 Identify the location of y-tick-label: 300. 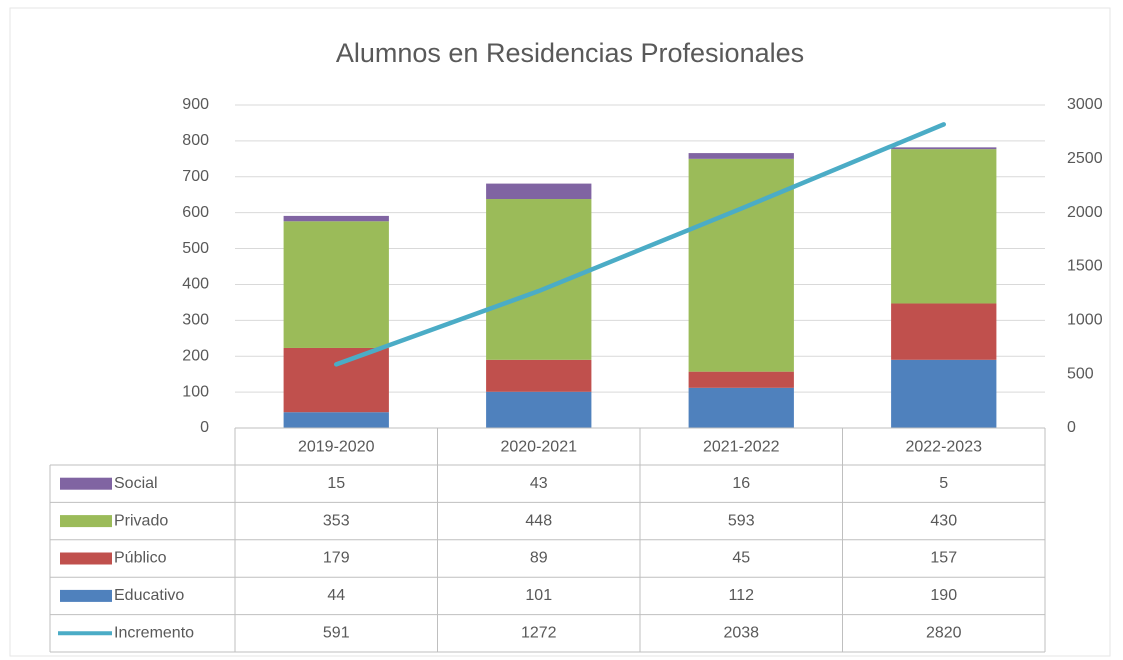
(195, 320).